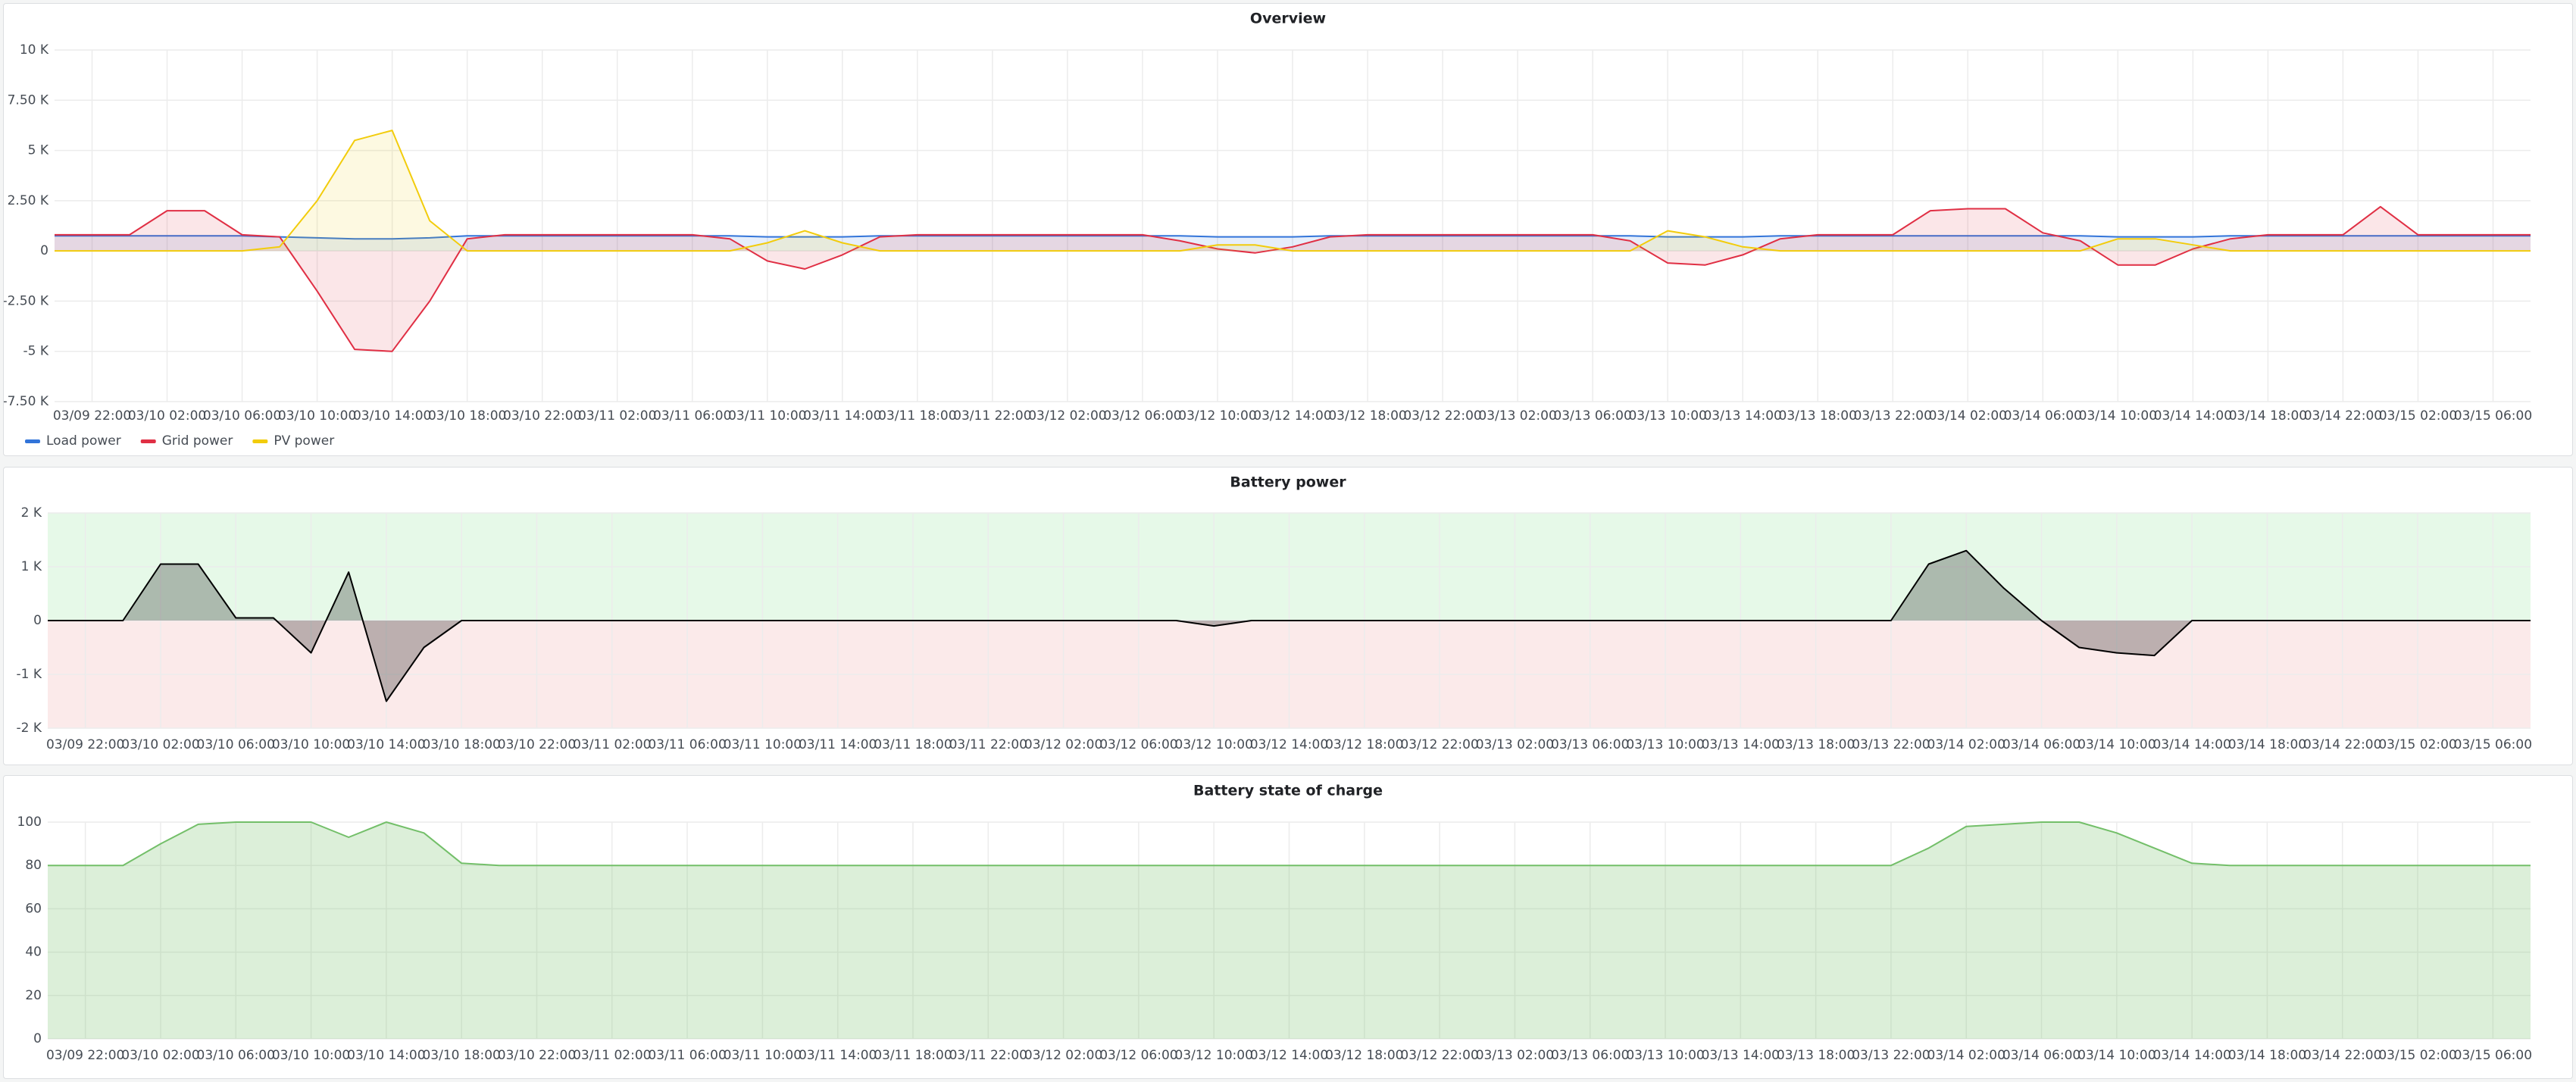 This screenshot has height=1082, width=2576. What do you see at coordinates (33, 865) in the screenshot?
I see `y-tick-label: 80` at bounding box center [33, 865].